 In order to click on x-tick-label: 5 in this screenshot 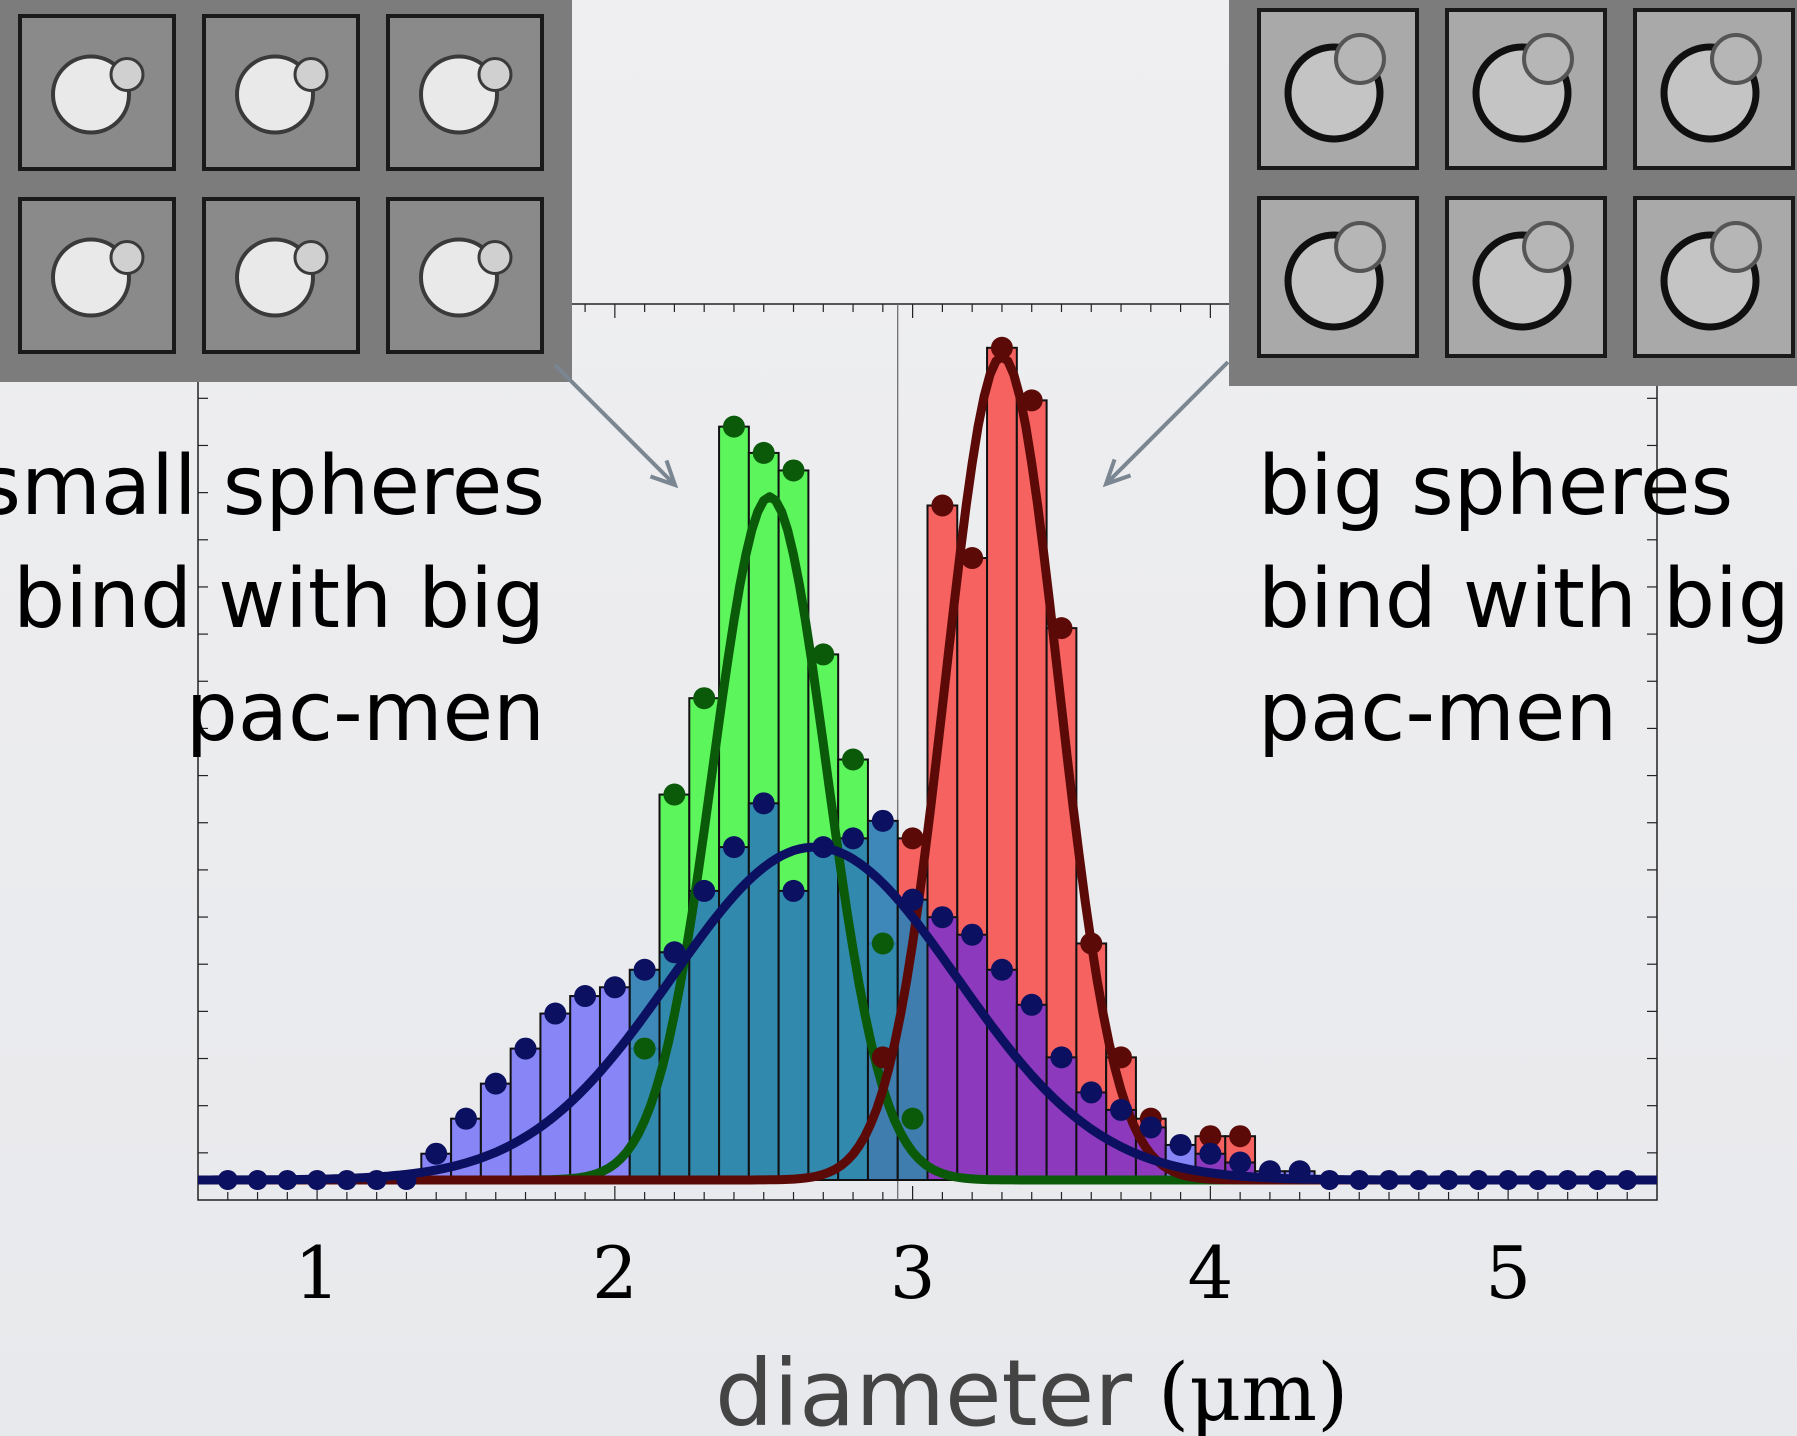, I will do `click(1508, 1273)`.